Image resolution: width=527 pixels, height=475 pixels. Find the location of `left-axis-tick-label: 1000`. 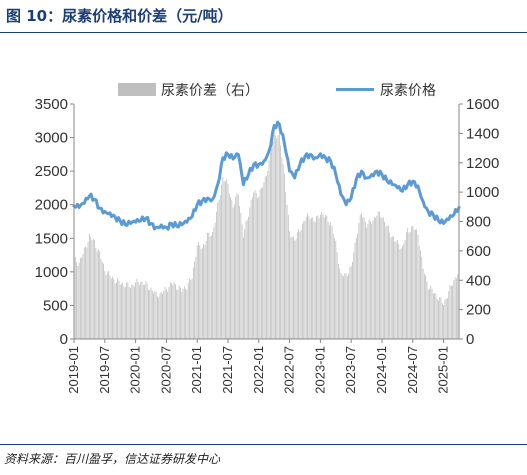

left-axis-tick-label: 1000 is located at coordinates (51, 272).